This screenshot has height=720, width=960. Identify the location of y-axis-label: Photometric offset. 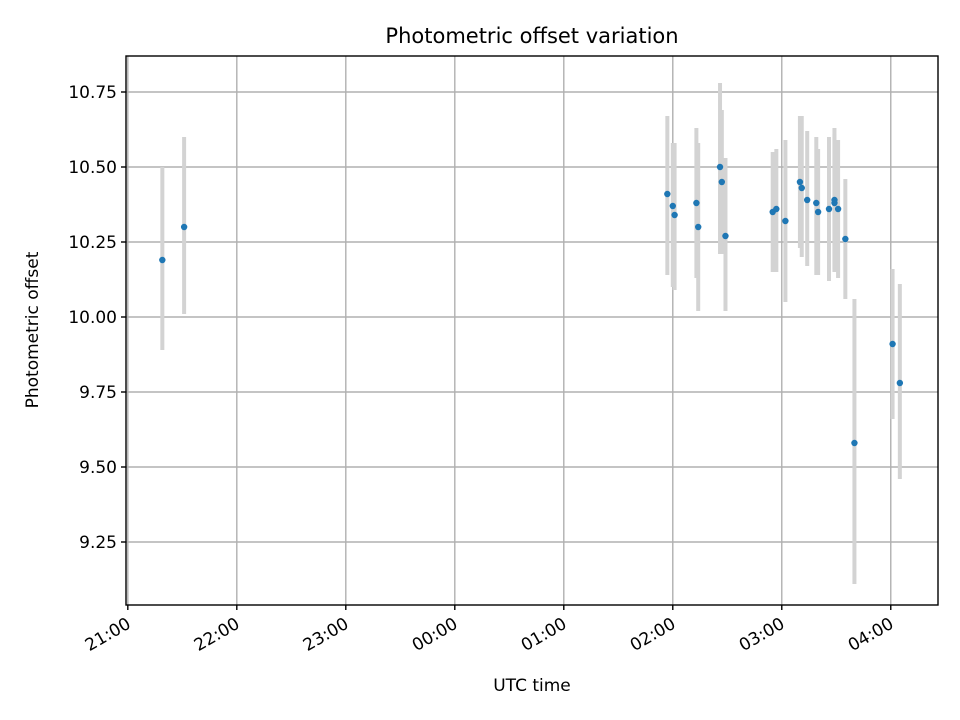
(33, 329).